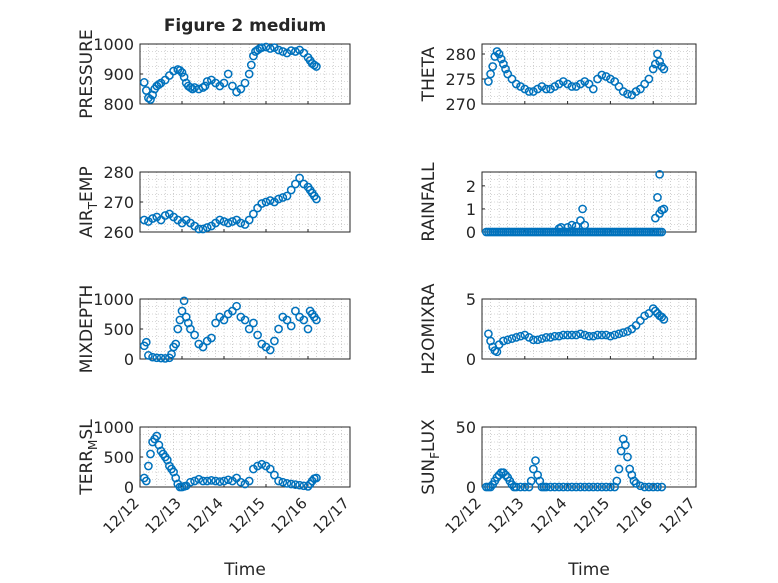 The height and width of the screenshot is (583, 778). Describe the element at coordinates (429, 477) in the screenshot. I see `y-axis-label-main: SUN` at that location.